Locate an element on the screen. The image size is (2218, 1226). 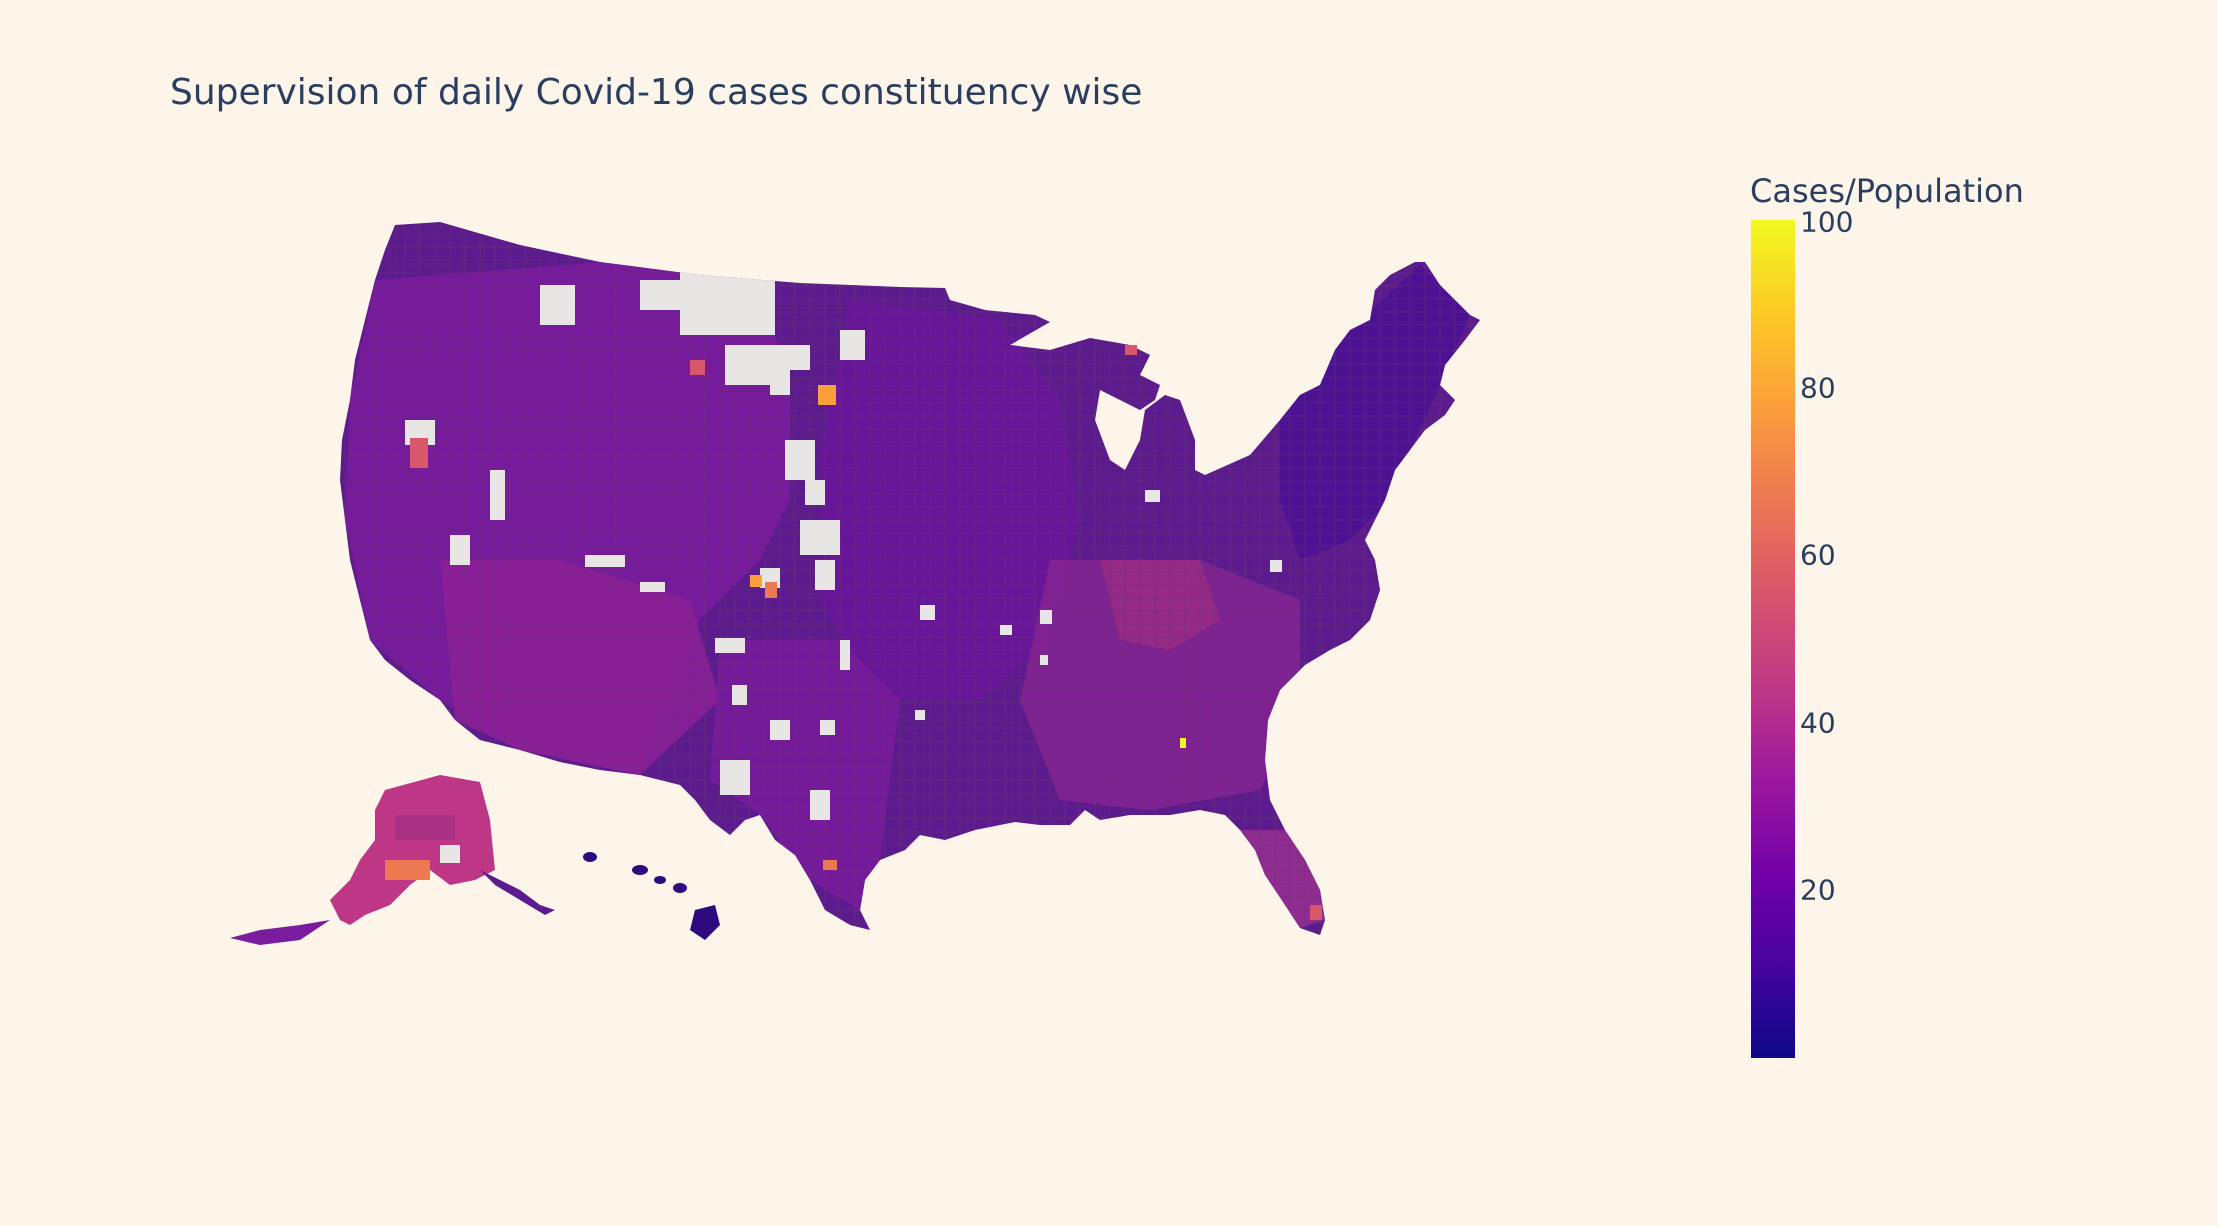
colorbar-tick-60: 60 is located at coordinates (1818, 555).